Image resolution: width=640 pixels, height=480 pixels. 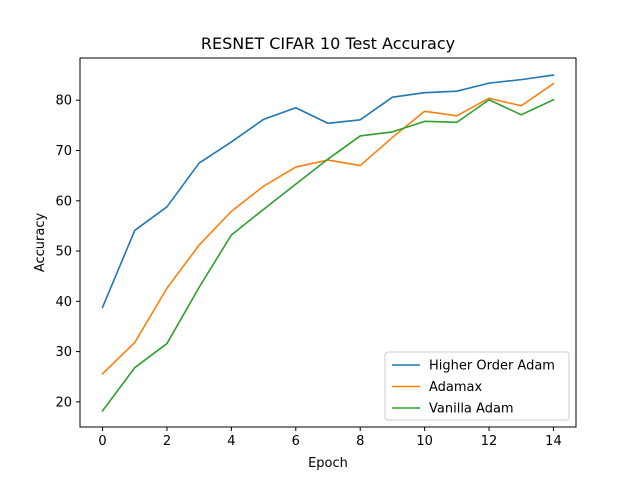 What do you see at coordinates (456, 387) in the screenshot?
I see `legend-label-adamax: Adamax` at bounding box center [456, 387].